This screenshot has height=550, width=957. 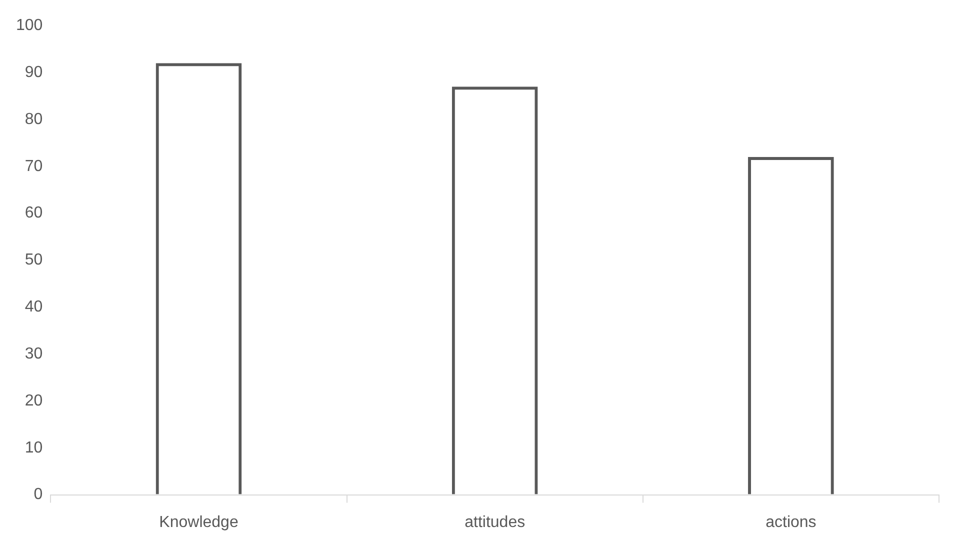 I want to click on y-tick-label: 60, so click(x=33, y=213).